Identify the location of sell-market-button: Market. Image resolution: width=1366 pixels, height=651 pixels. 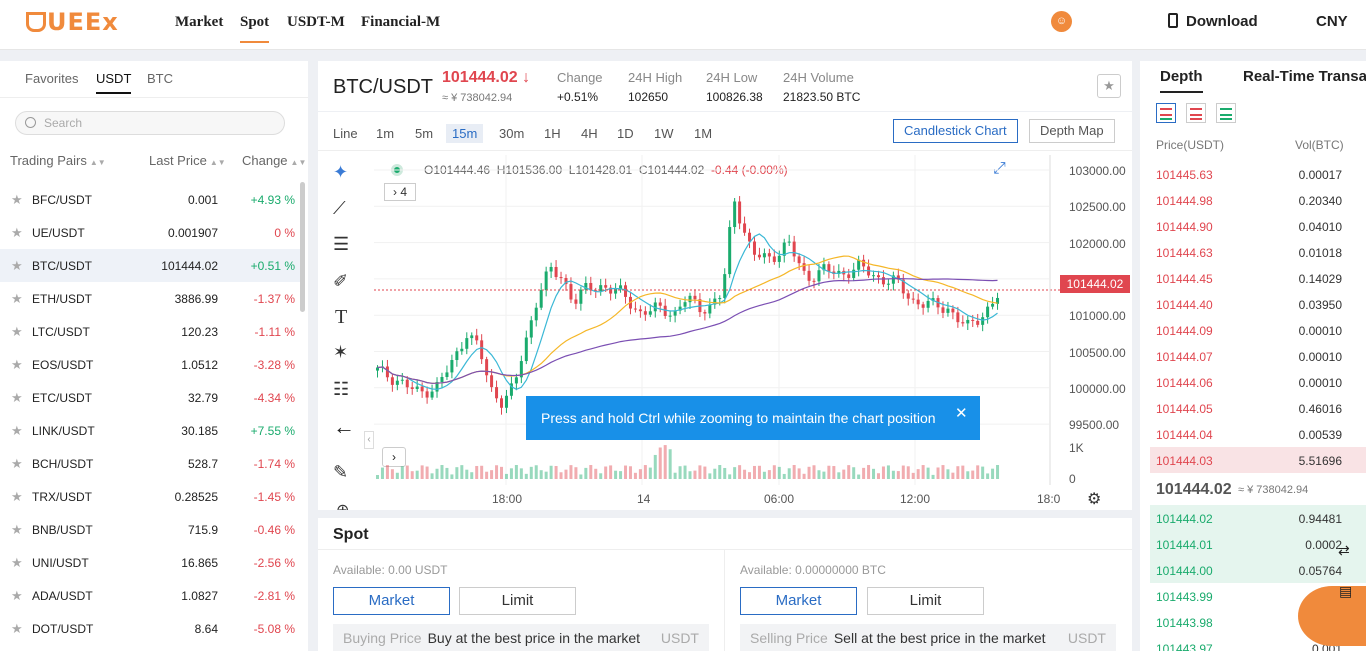
(798, 601).